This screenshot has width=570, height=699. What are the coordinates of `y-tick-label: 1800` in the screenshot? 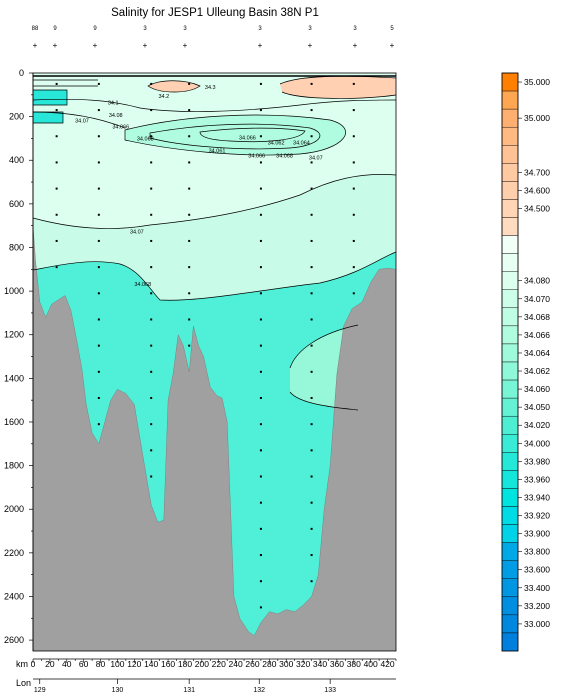 It's located at (14, 466).